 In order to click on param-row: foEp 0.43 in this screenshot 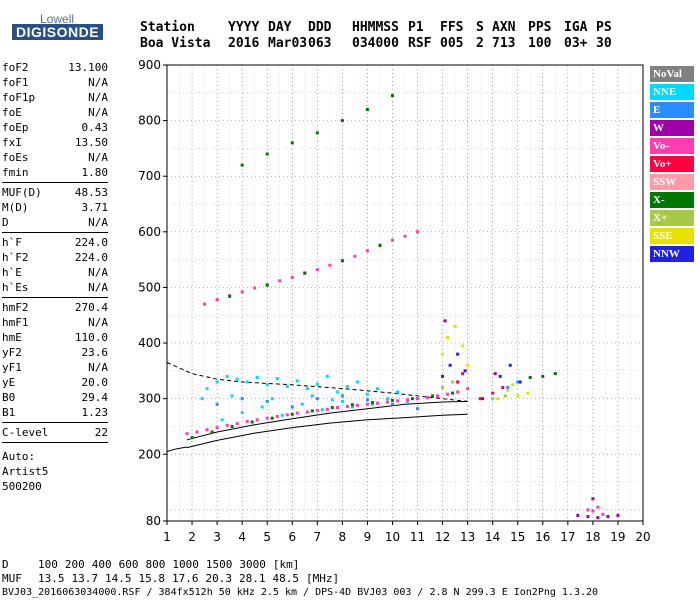, I will do `click(55, 127)`.